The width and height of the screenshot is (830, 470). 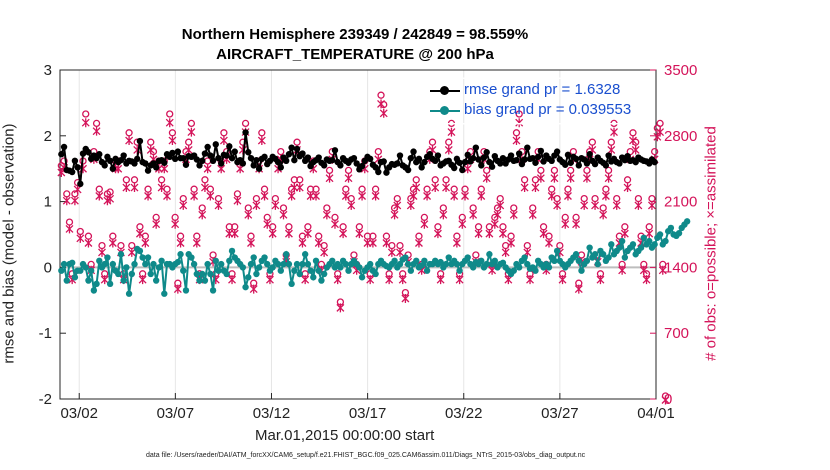 What do you see at coordinates (548, 109) in the screenshot?
I see `legend-label-bias: bias grand pr = 0.039553` at bounding box center [548, 109].